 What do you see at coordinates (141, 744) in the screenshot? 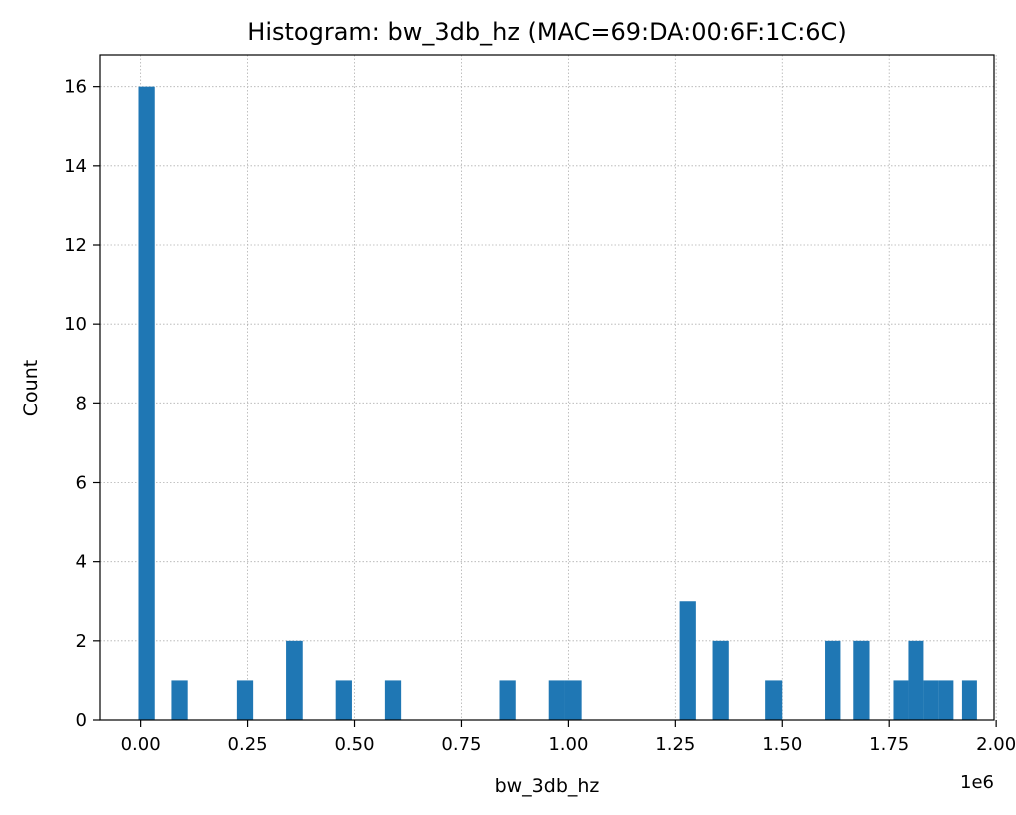
I see `x-tick-label: 0.00` at bounding box center [141, 744].